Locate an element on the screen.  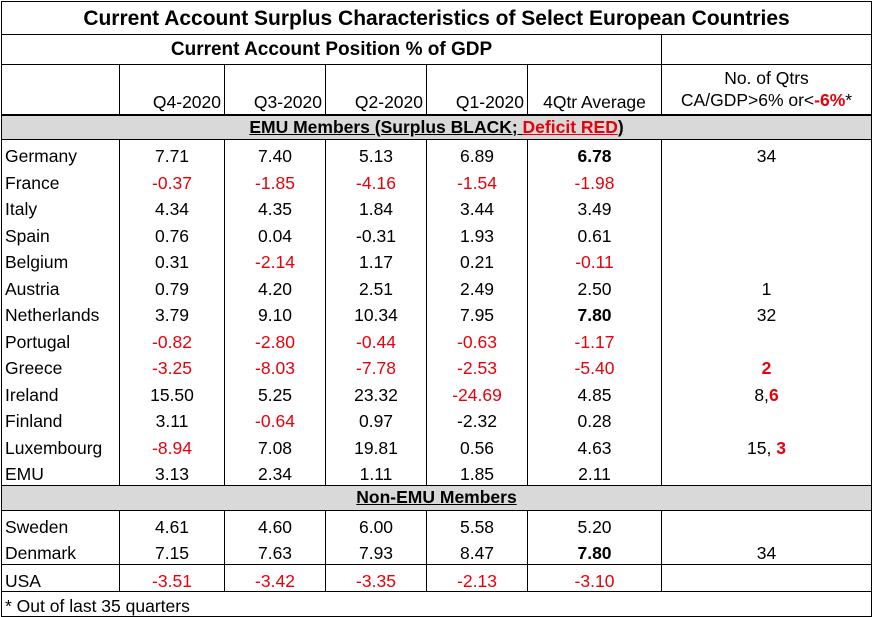
value-average: 6.78 is located at coordinates (594, 153).